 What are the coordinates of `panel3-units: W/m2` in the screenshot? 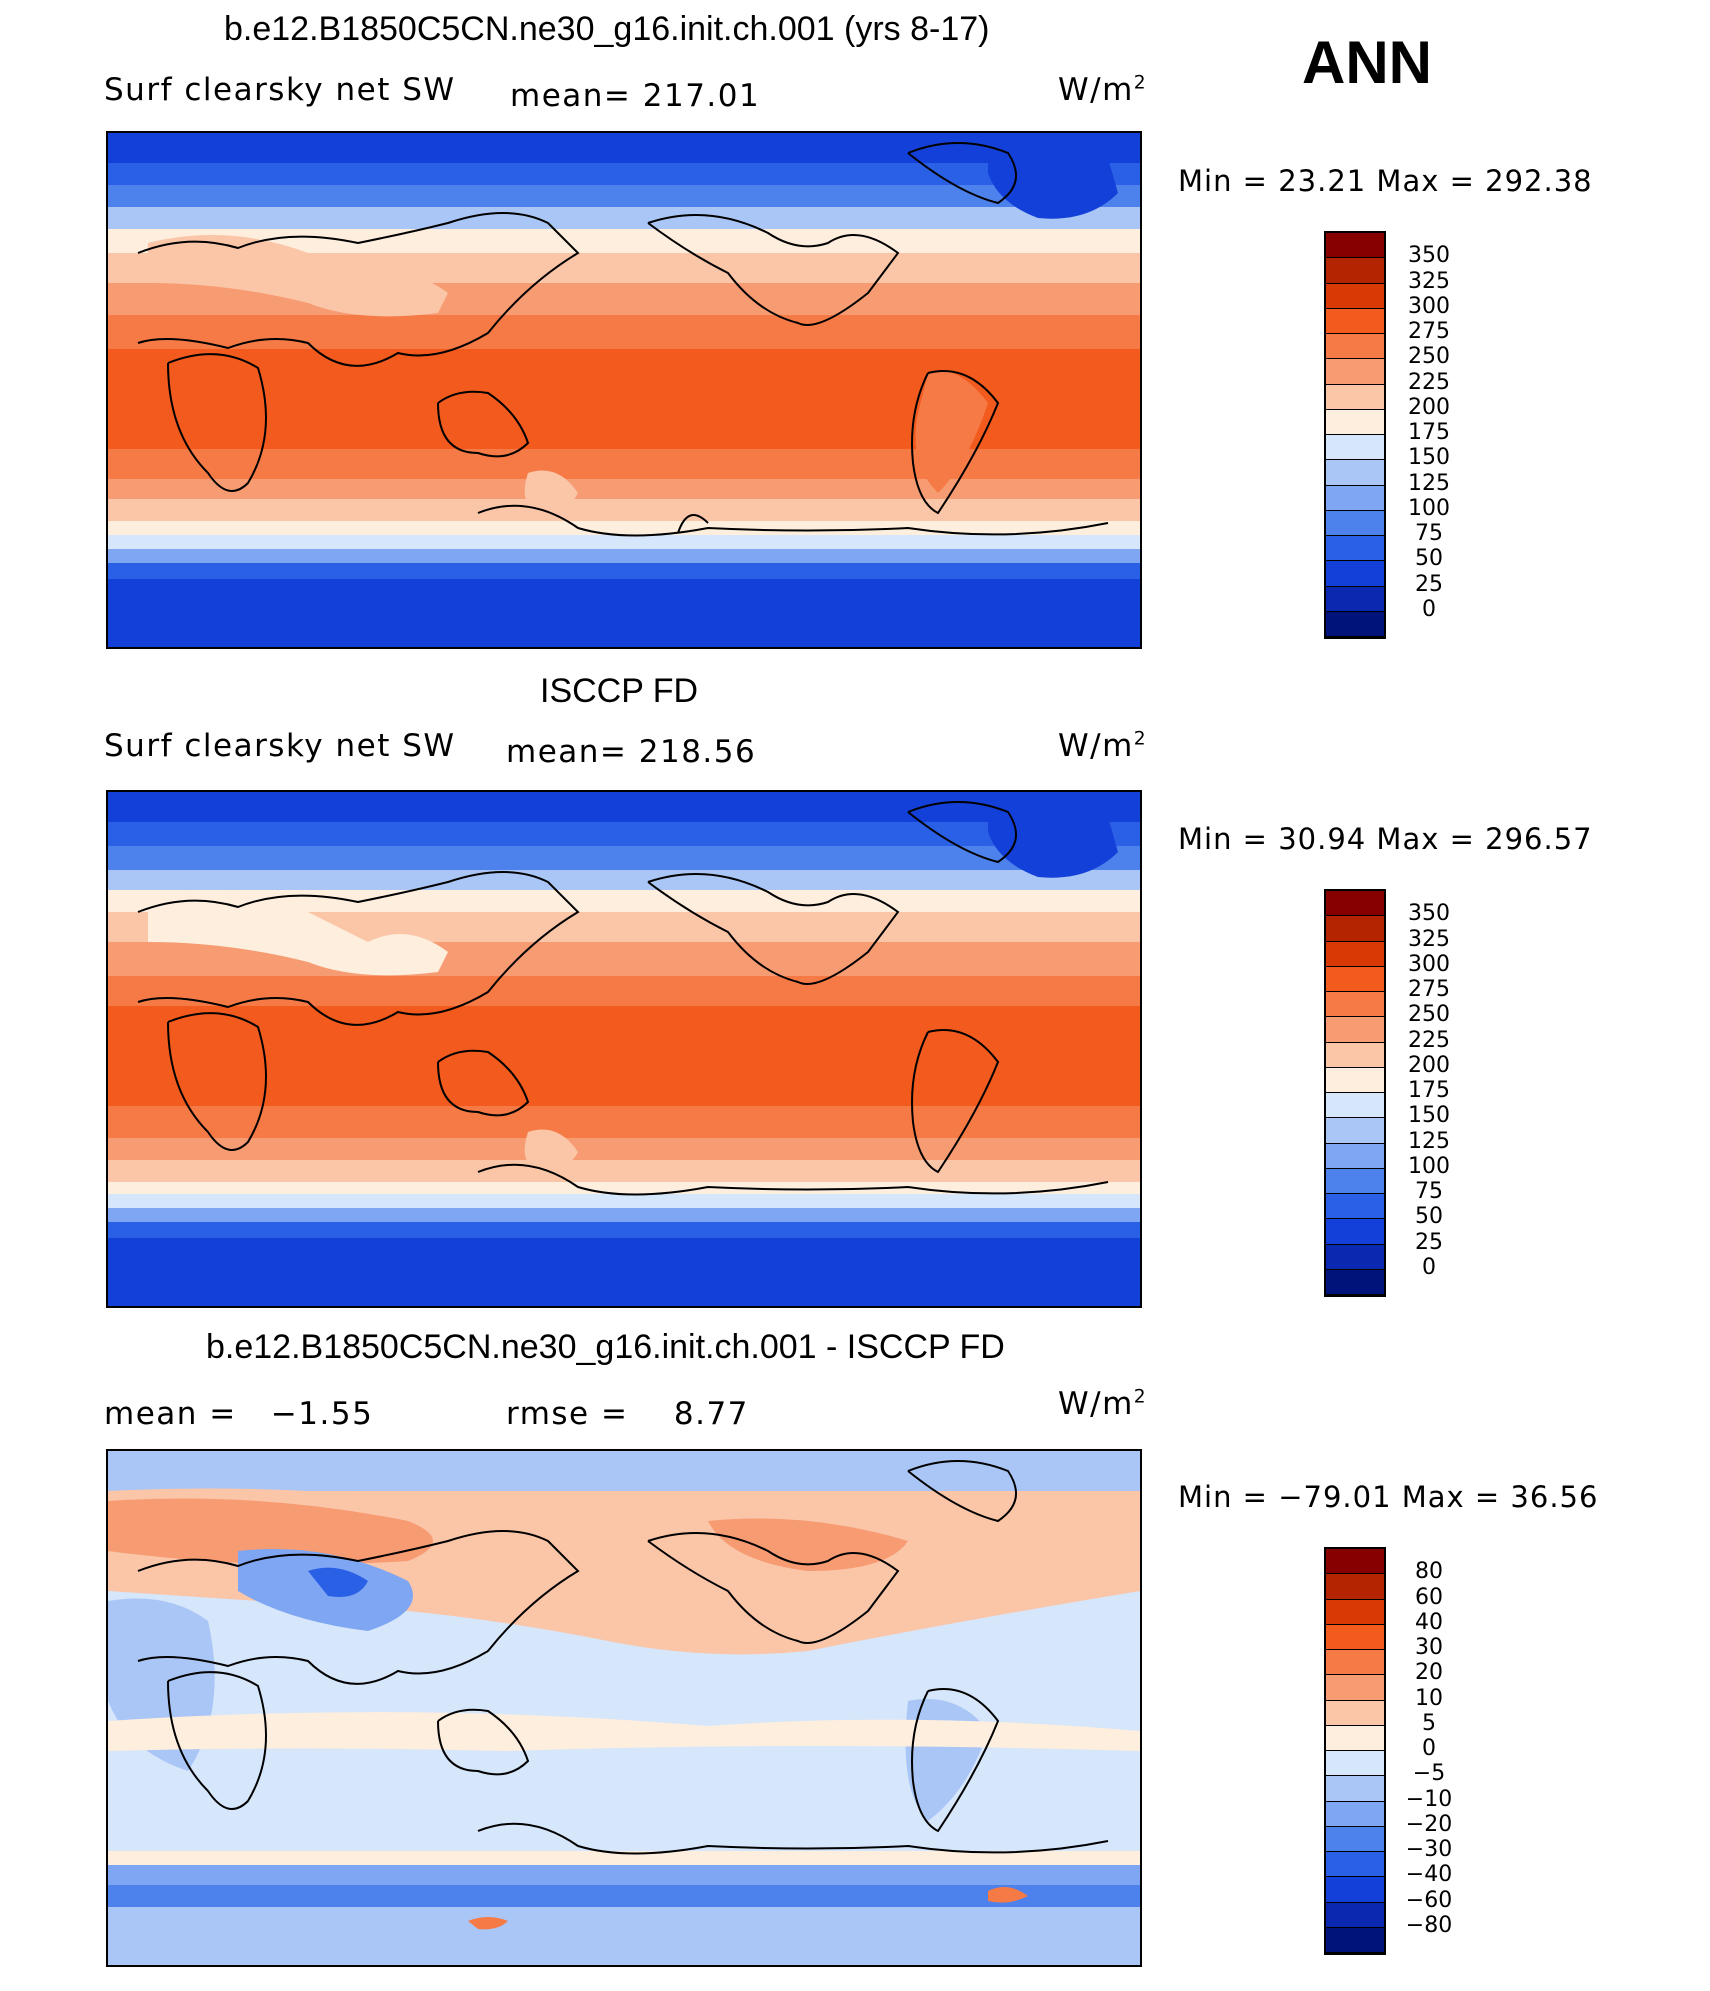 It's located at (1103, 1404).